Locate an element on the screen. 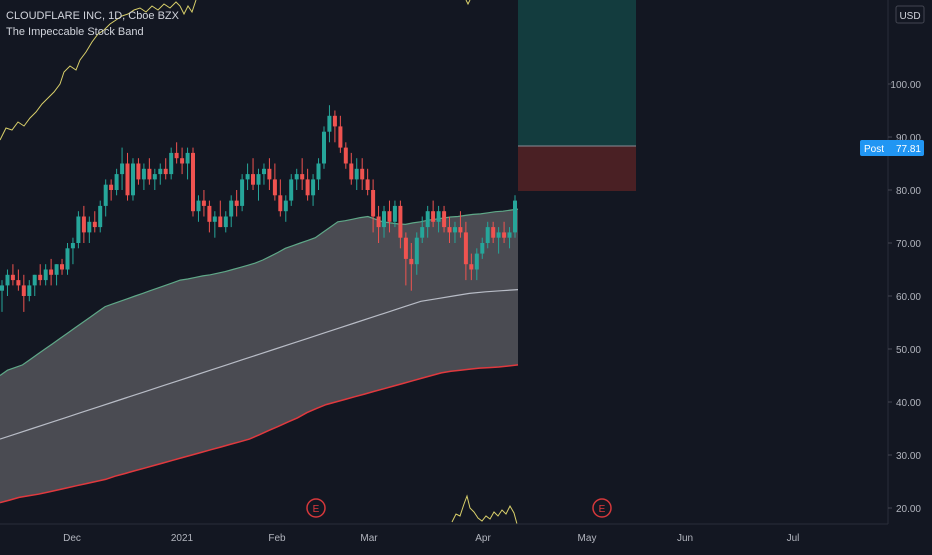 This screenshot has width=932, height=555. time-tick-label: Dec is located at coordinates (72, 538).